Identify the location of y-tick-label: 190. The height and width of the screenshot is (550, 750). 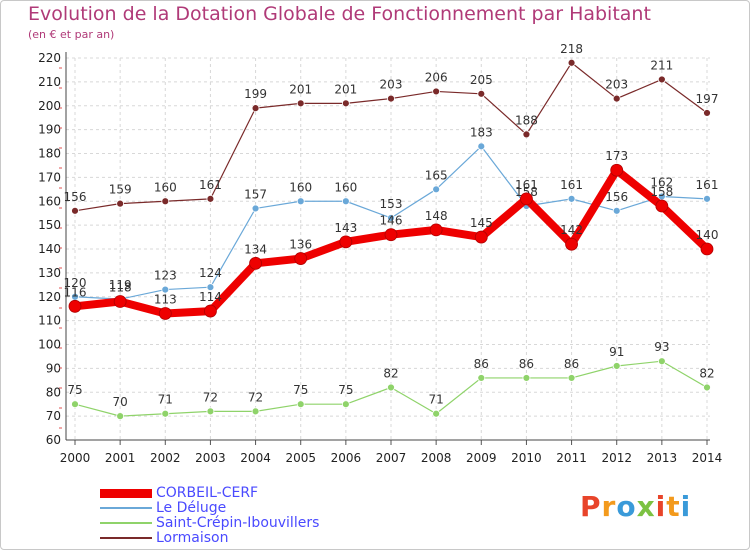
(49, 130).